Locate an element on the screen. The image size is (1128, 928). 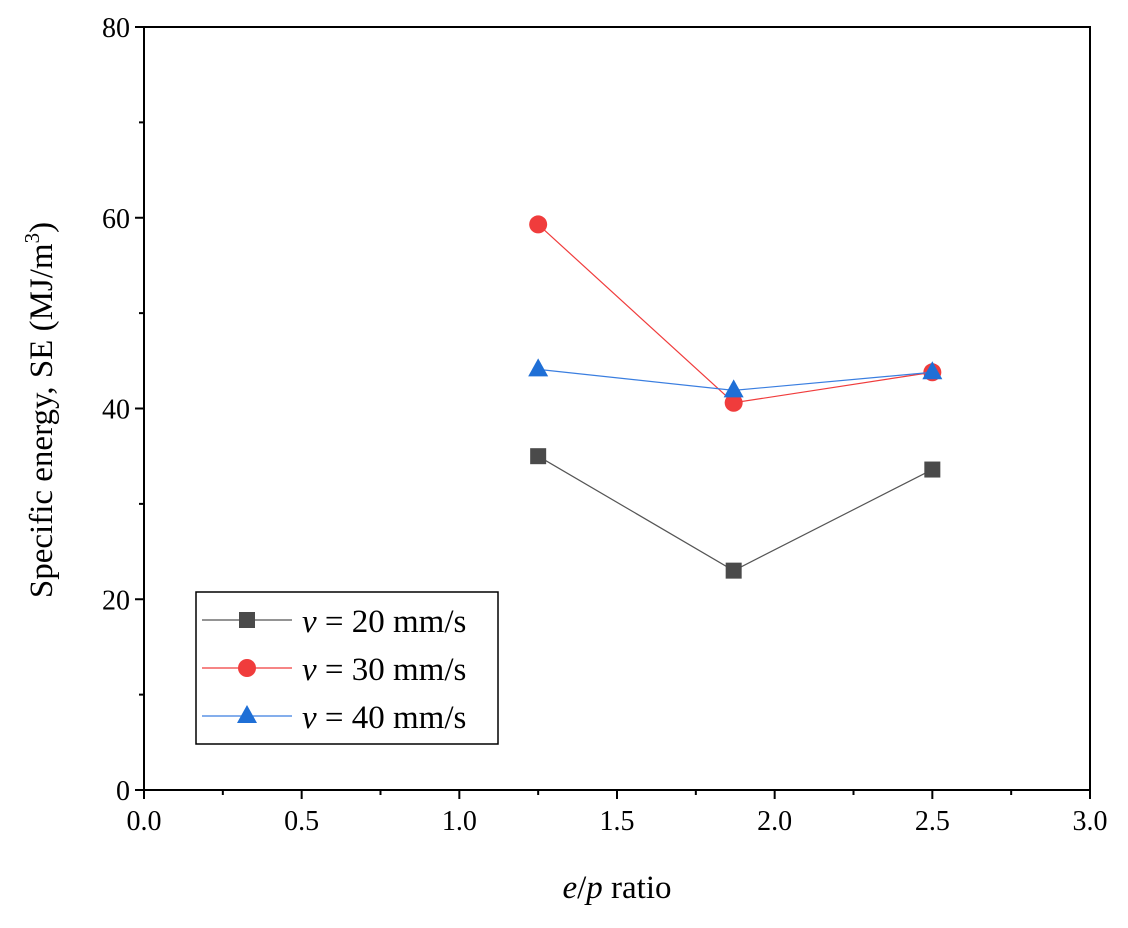
legend-label: v = 20 mm/s is located at coordinates (384, 622).